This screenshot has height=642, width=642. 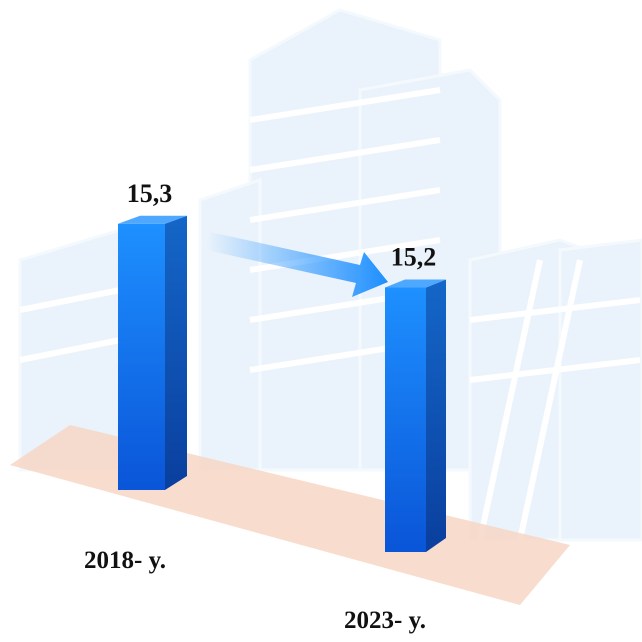 What do you see at coordinates (150, 193) in the screenshot?
I see `value-label: 15,3` at bounding box center [150, 193].